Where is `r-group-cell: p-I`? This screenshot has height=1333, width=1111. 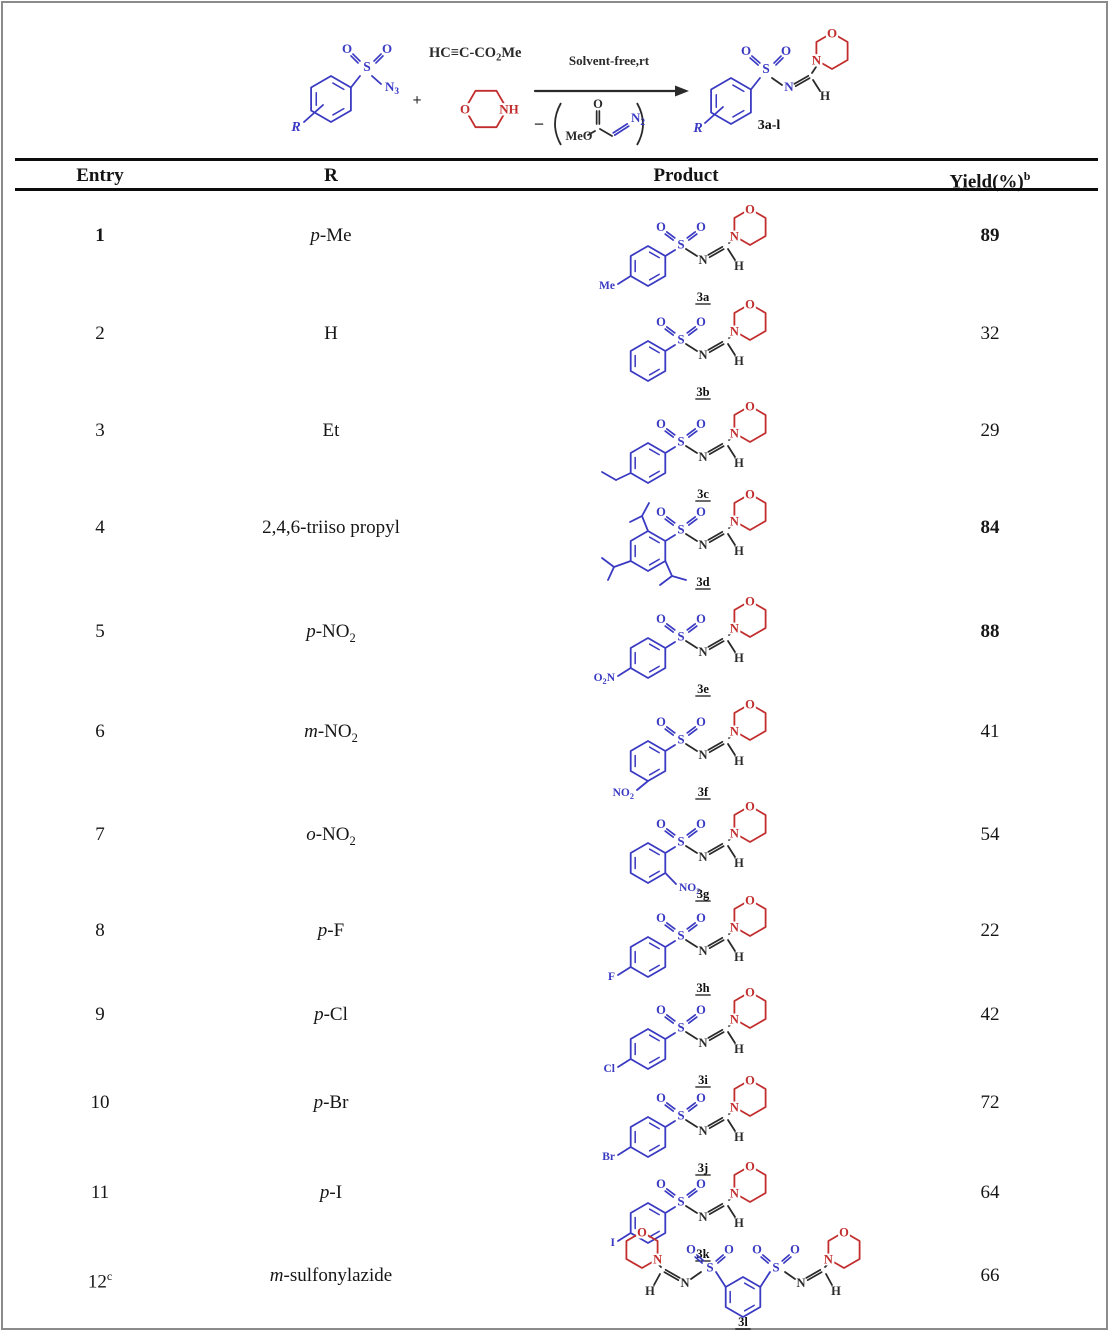 r-group-cell: p-I is located at coordinates (331, 1192).